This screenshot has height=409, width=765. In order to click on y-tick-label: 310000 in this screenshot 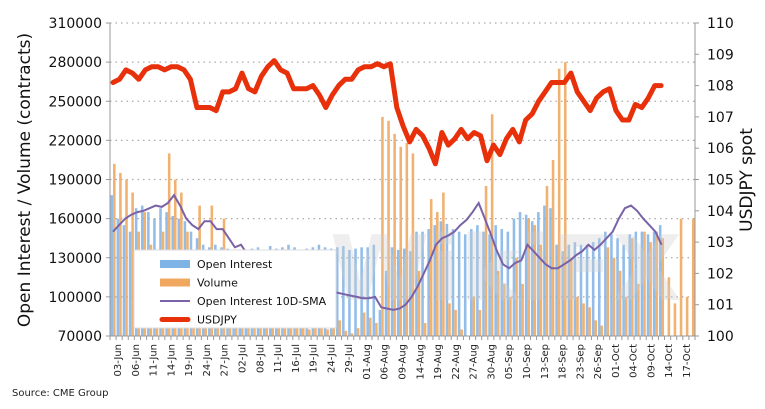, I will do `click(75, 24)`.